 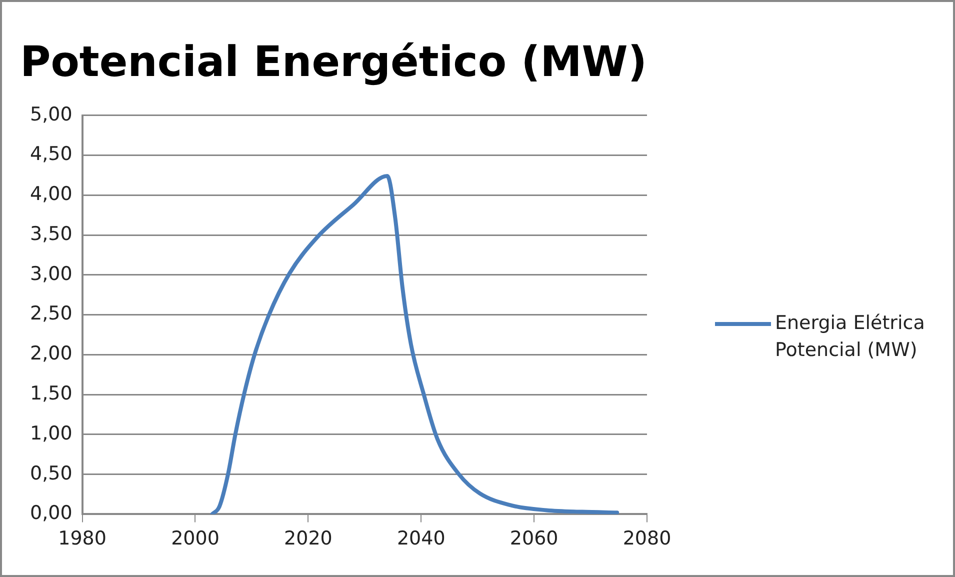 I want to click on y-tick-label: 4,50, so click(x=51, y=154).